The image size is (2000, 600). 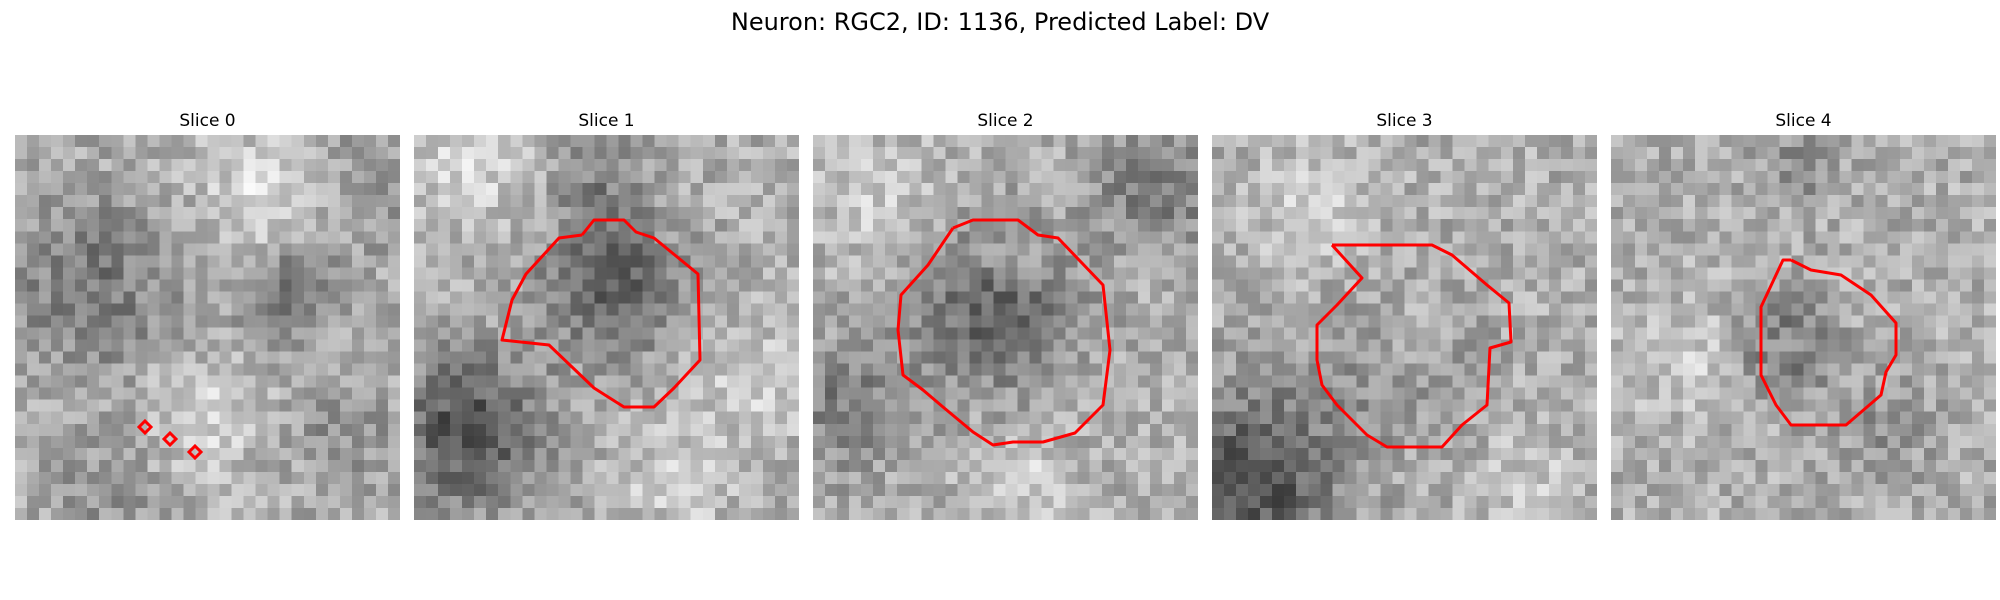 I want to click on slice-panel-3: Slice 3, so click(x=1404, y=315).